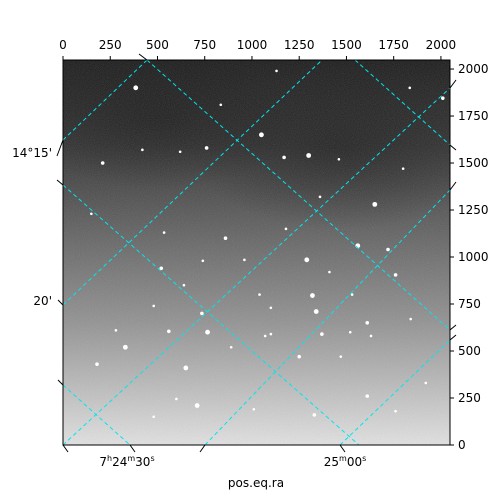 The image size is (500, 500). Describe the element at coordinates (441, 45) in the screenshot. I see `x-tick-label: 2000` at that location.